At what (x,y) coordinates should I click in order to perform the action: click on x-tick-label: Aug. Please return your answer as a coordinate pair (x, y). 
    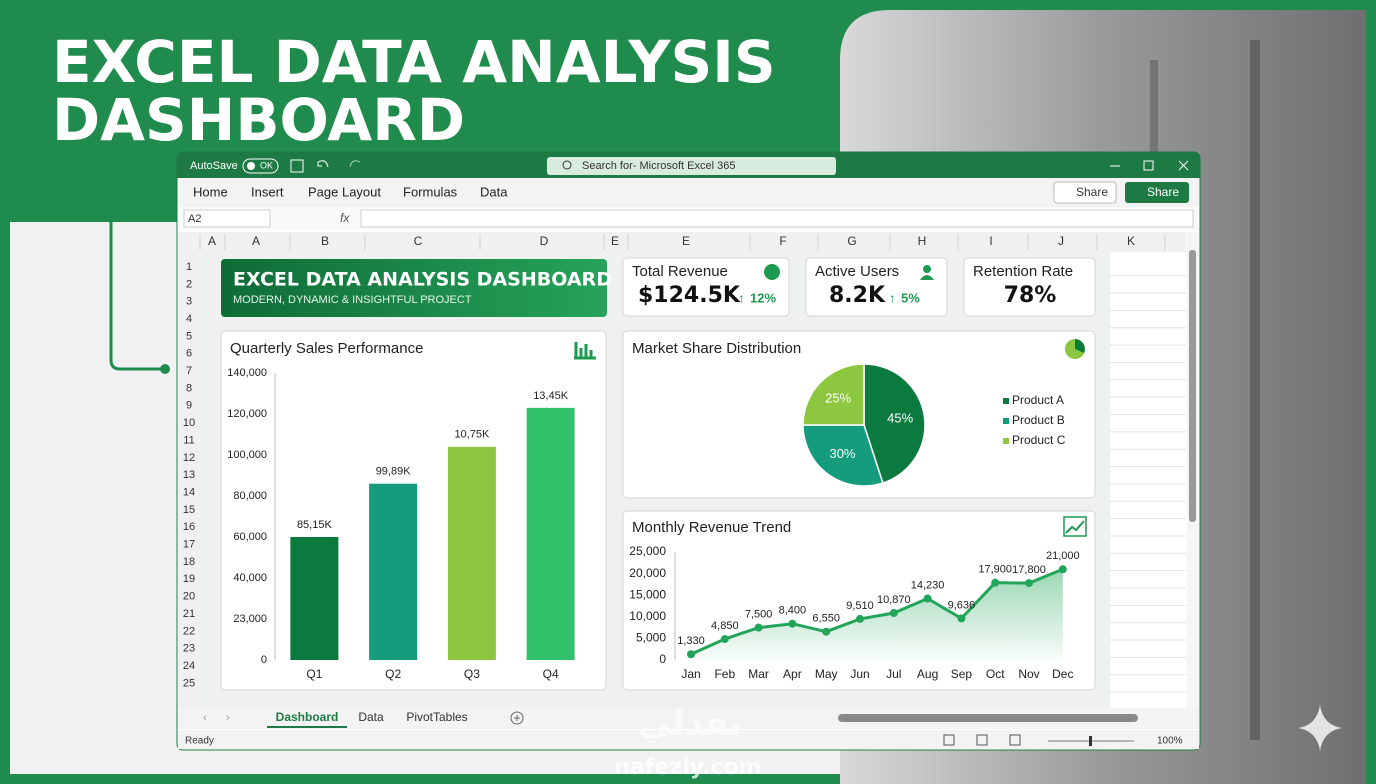
    Looking at the image, I should click on (927, 674).